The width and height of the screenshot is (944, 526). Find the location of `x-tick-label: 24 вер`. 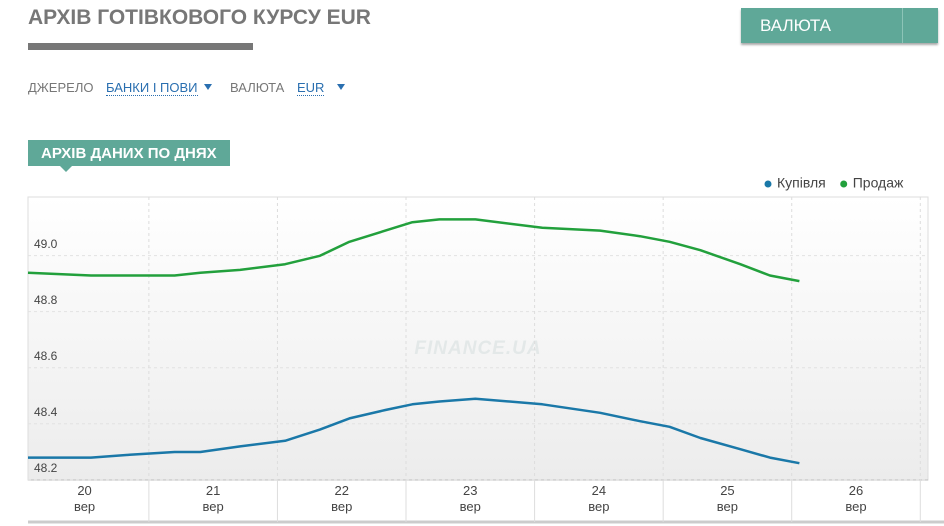

x-tick-label: 24 вер is located at coordinates (599, 498).